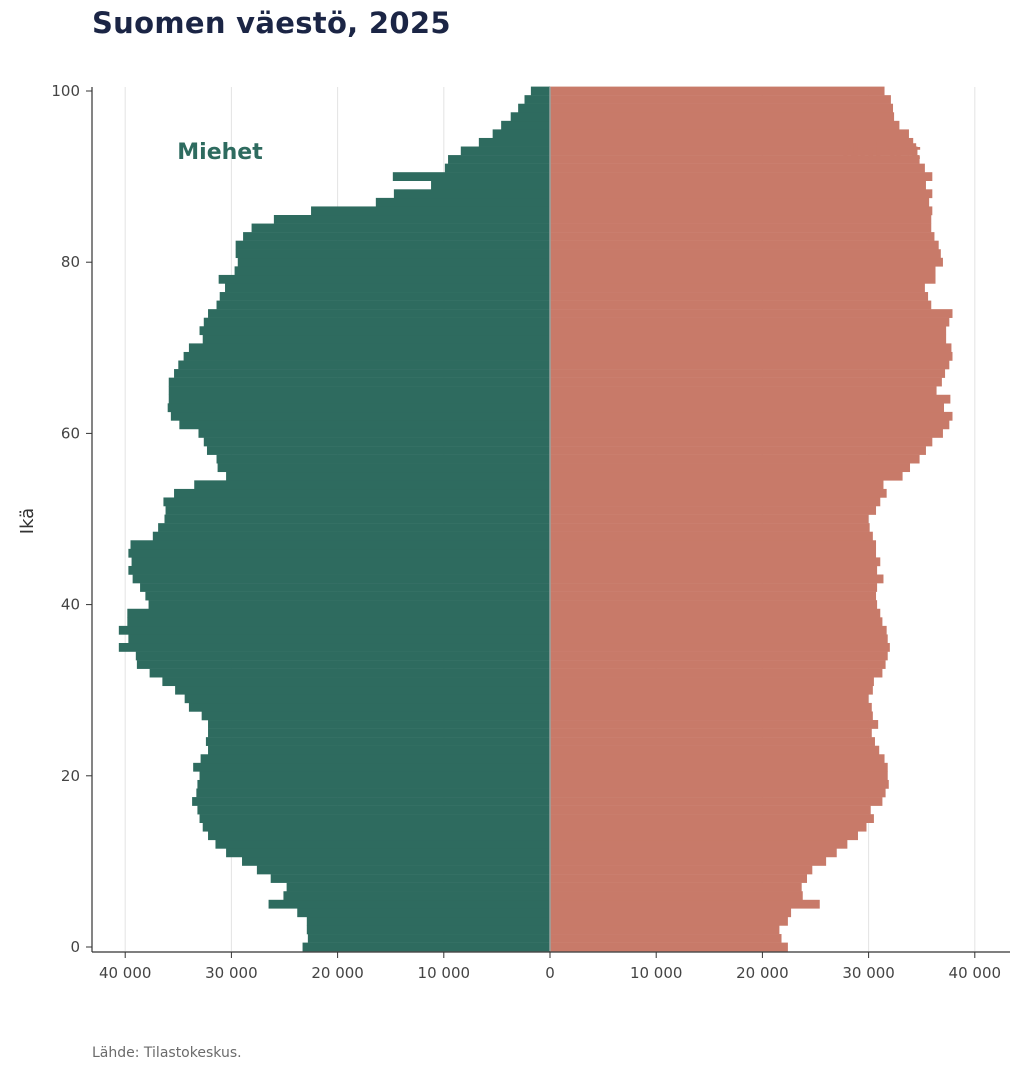  Describe the element at coordinates (27, 521) in the screenshot. I see `y-axis-label: Ikä` at that location.